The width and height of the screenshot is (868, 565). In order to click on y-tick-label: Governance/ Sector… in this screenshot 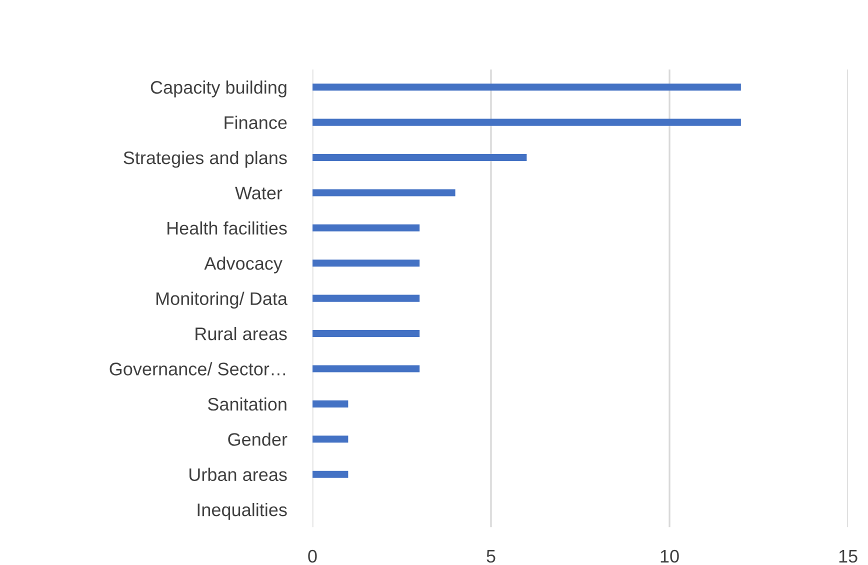, I will do `click(198, 369)`.